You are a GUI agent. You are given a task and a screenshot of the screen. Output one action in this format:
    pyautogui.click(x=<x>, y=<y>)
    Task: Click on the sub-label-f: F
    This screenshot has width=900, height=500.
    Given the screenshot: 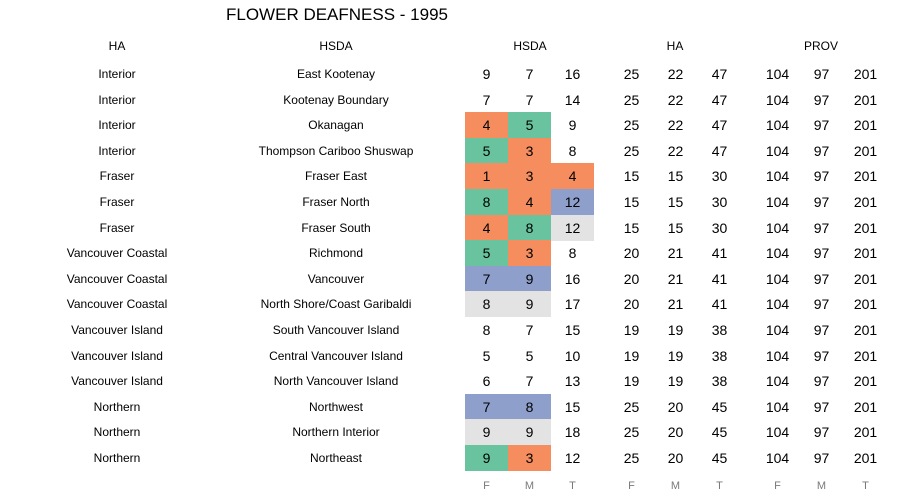 What is the action you would take?
    pyautogui.click(x=631, y=486)
    